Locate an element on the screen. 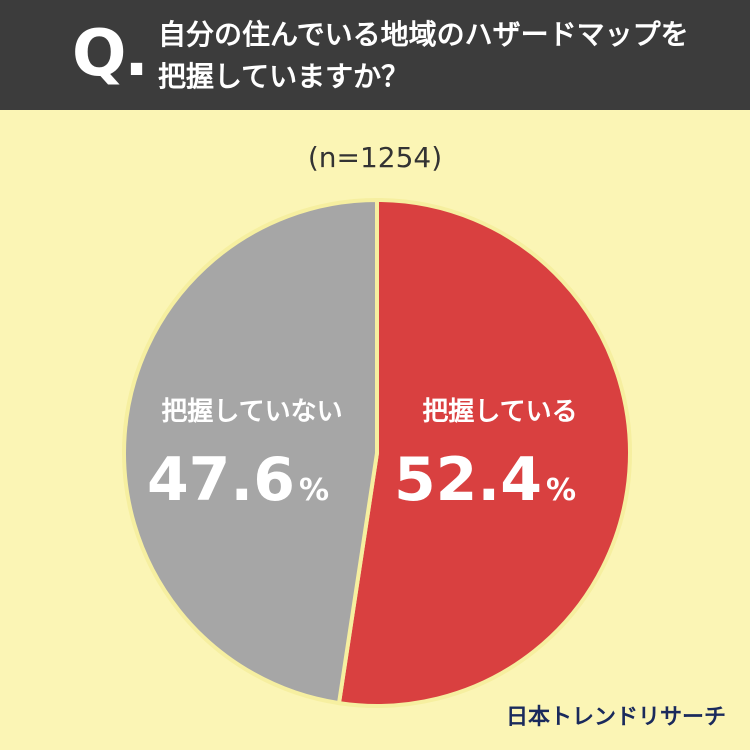 The height and width of the screenshot is (750, 750). question-header: Q. 自分の住んでいる地域のハザードマップを 把握していますか？ is located at coordinates (375, 55).